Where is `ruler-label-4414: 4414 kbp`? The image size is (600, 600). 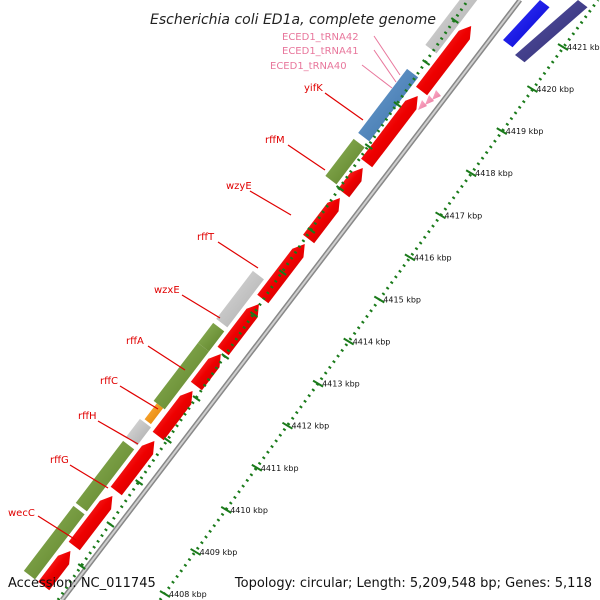 ruler-label-4414: 4414 kbp is located at coordinates (372, 342).